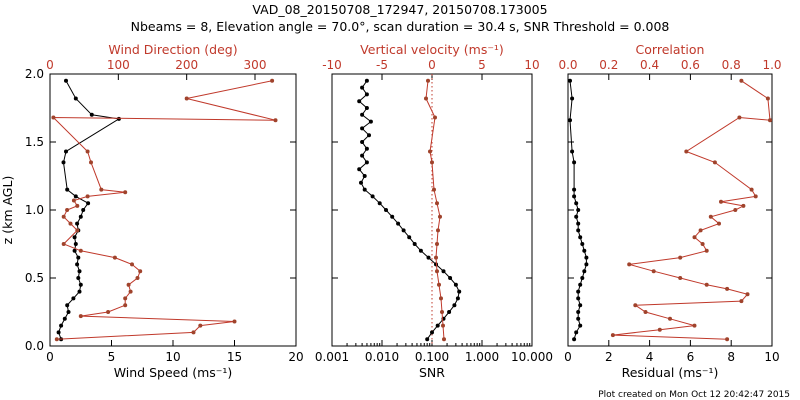 This screenshot has width=800, height=400. Describe the element at coordinates (50, 357) in the screenshot. I see `wind-panel-bottom-tick-label: 0` at that location.